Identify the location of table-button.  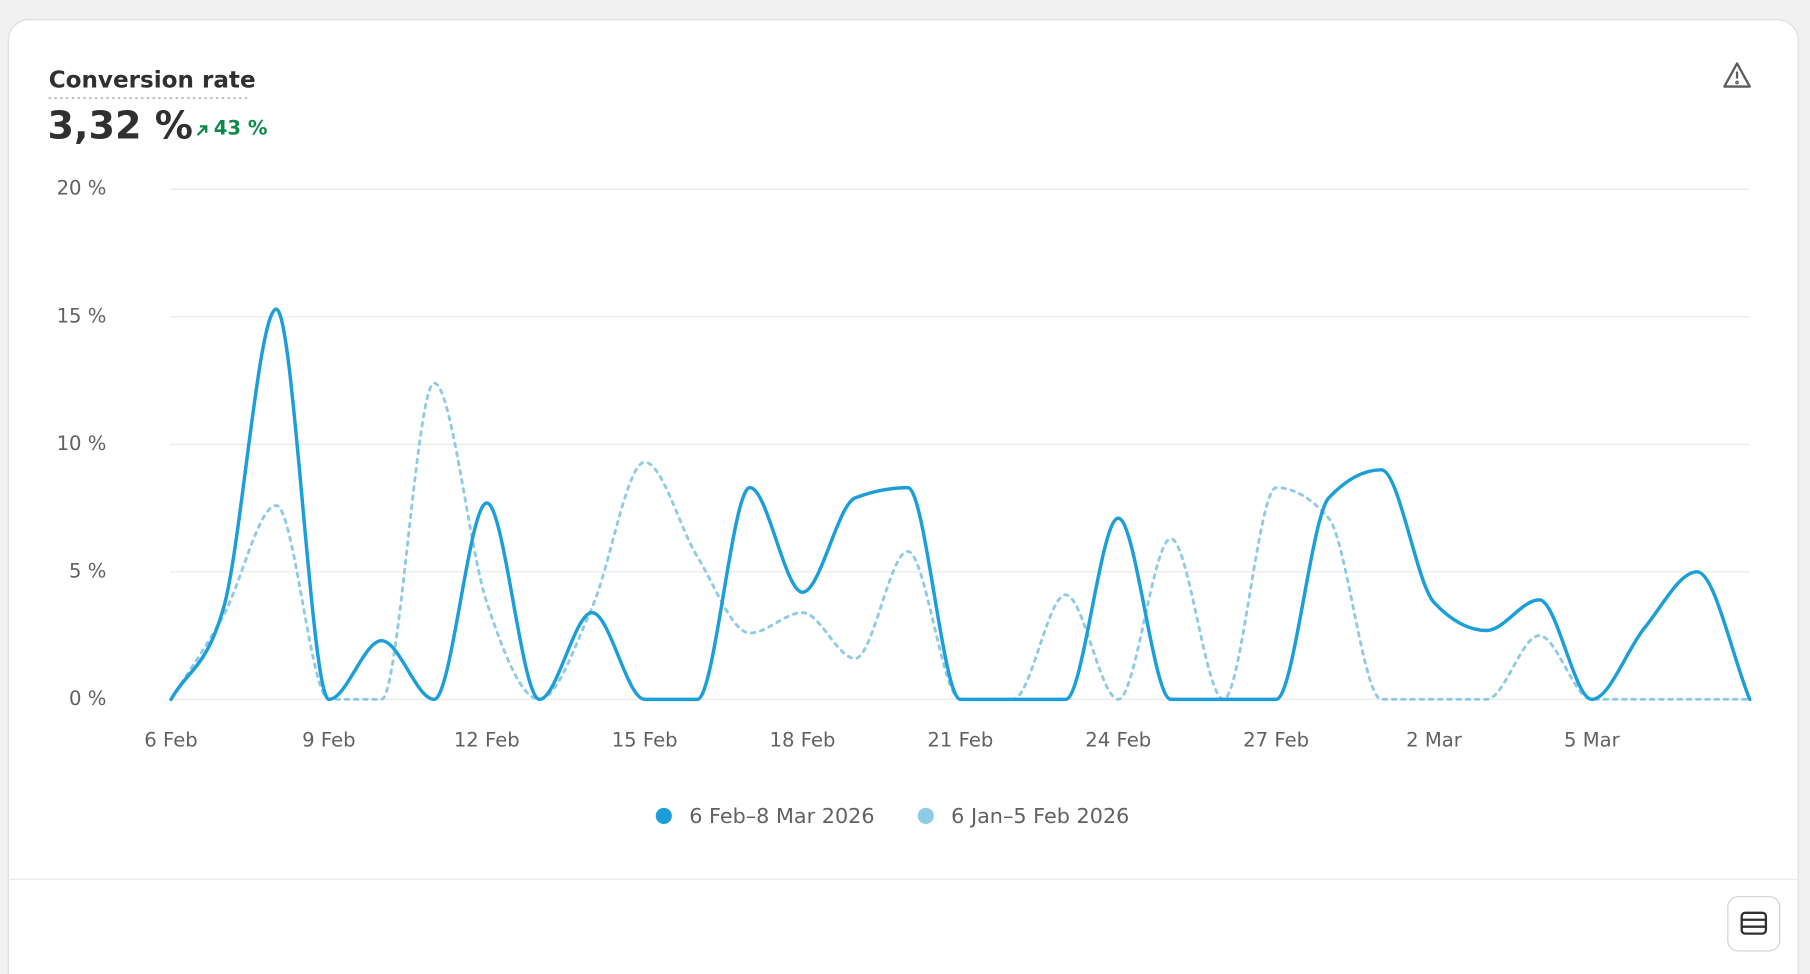
(1754, 924).